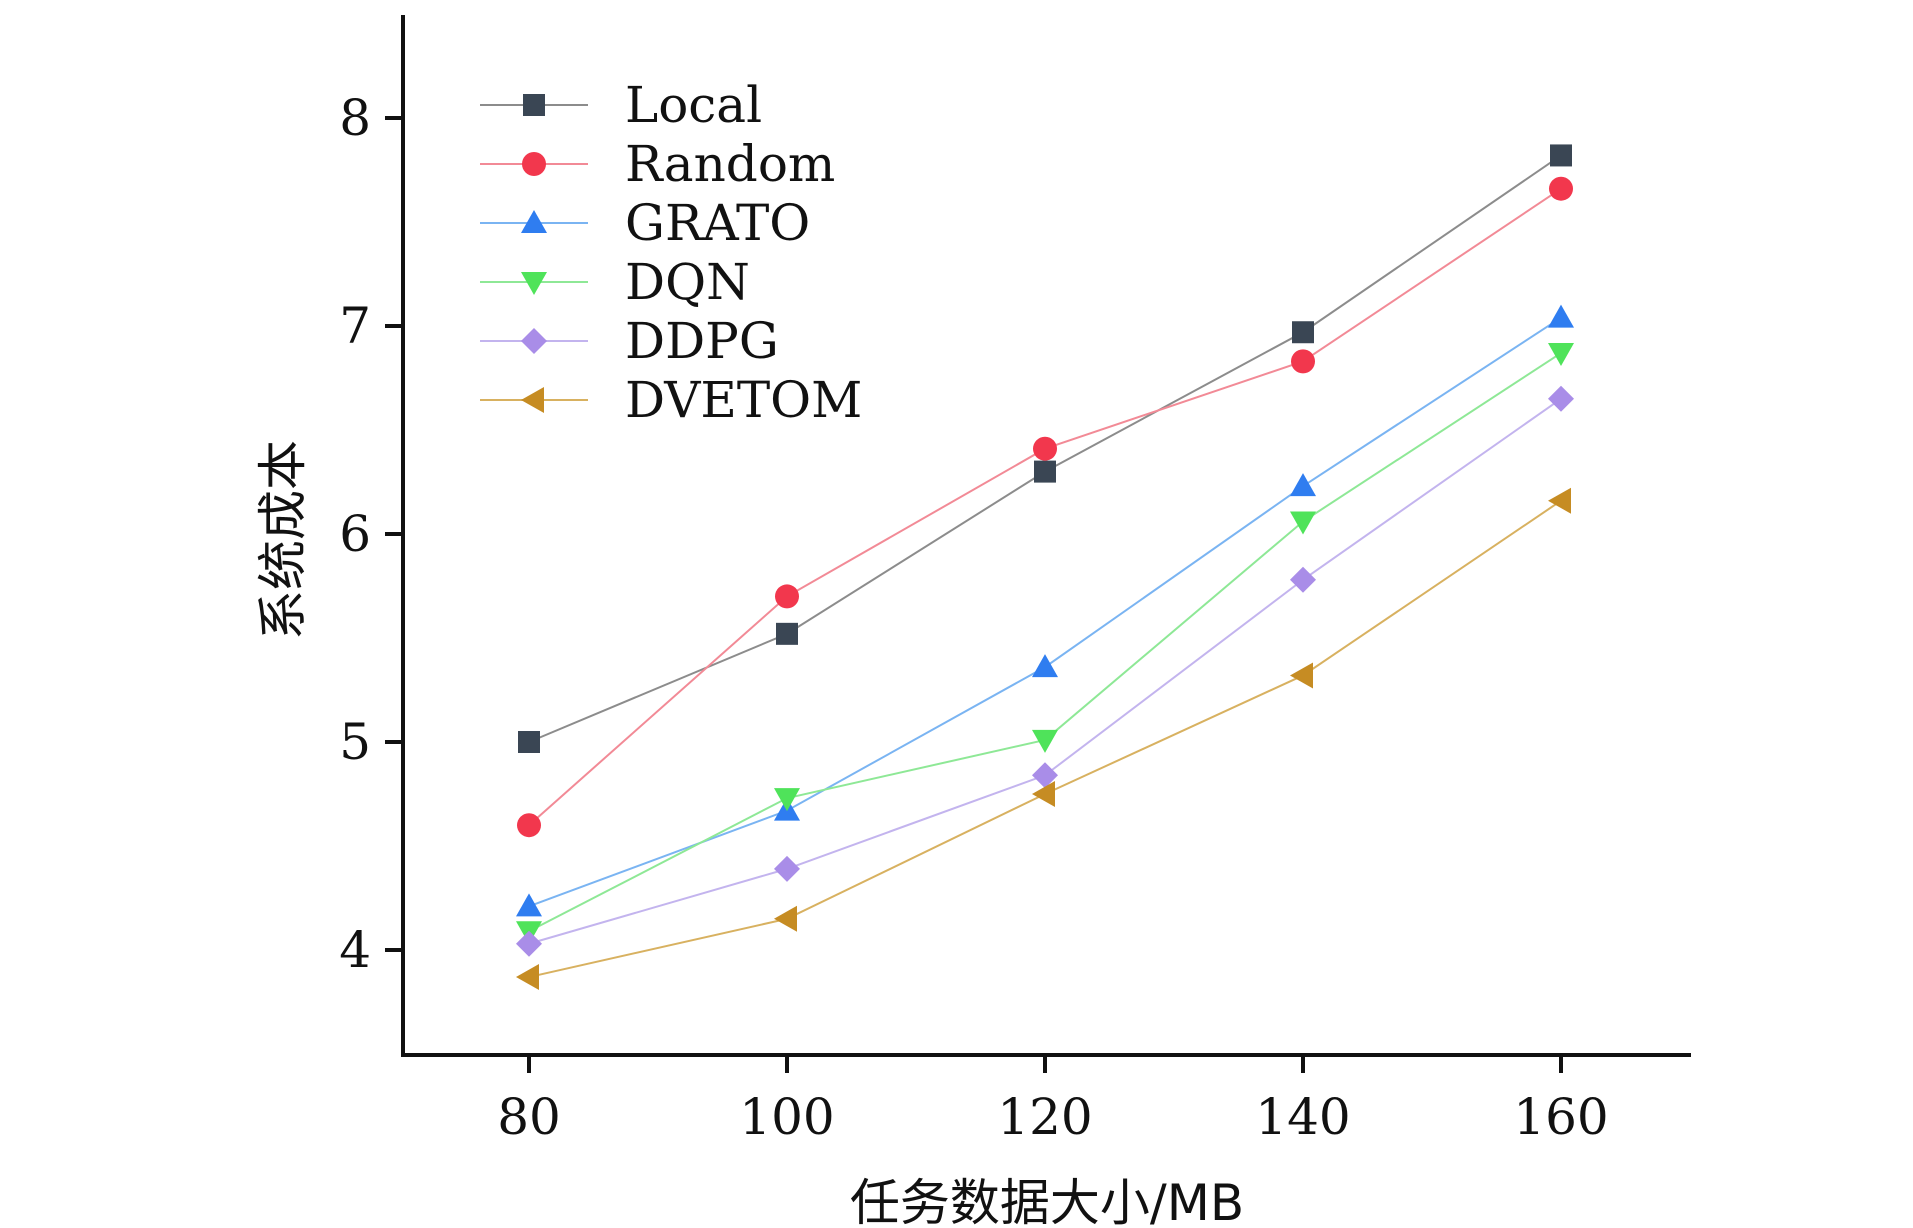  I want to click on legend-item-local: Local, so click(621, 105).